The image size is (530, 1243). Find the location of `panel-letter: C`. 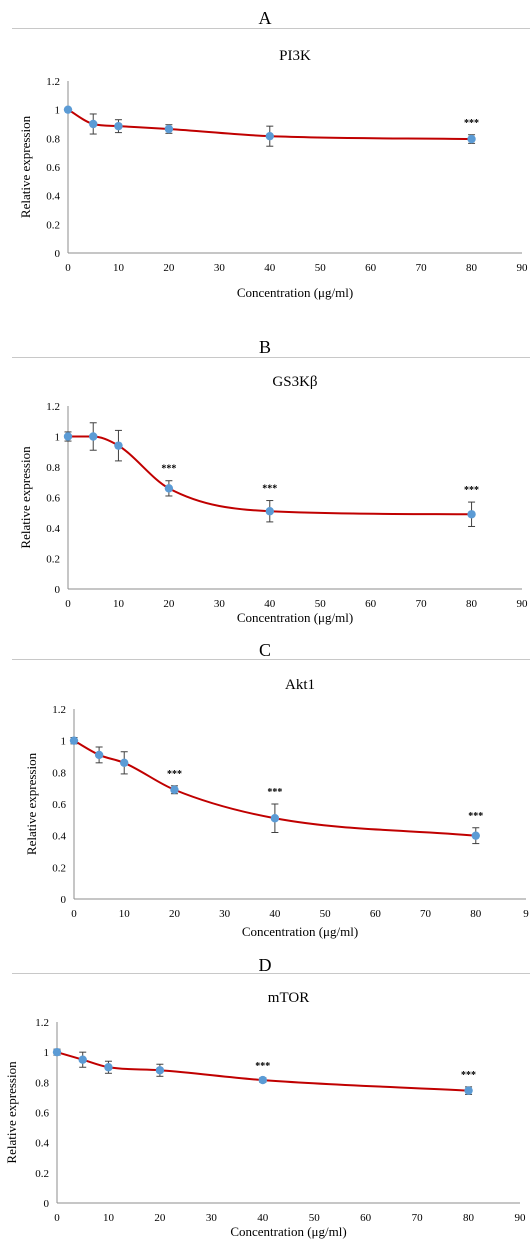

panel-letter: C is located at coordinates (264, 650).